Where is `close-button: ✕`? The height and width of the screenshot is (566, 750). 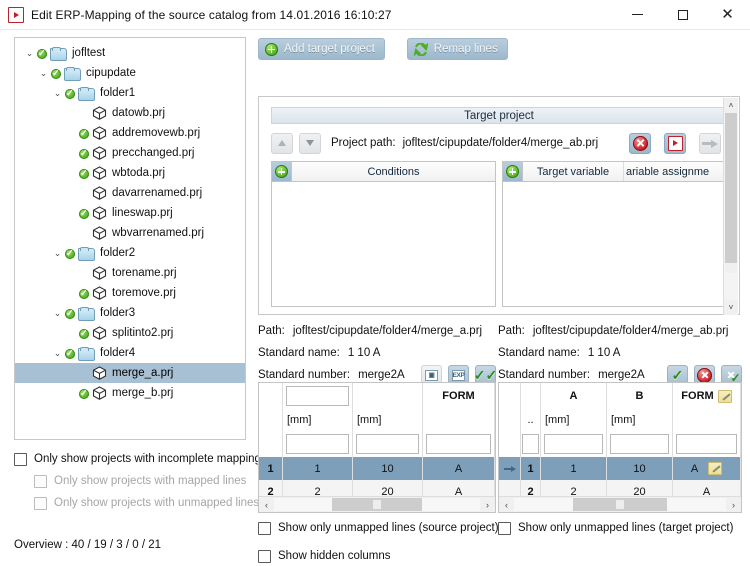 close-button: ✕ is located at coordinates (727, 15).